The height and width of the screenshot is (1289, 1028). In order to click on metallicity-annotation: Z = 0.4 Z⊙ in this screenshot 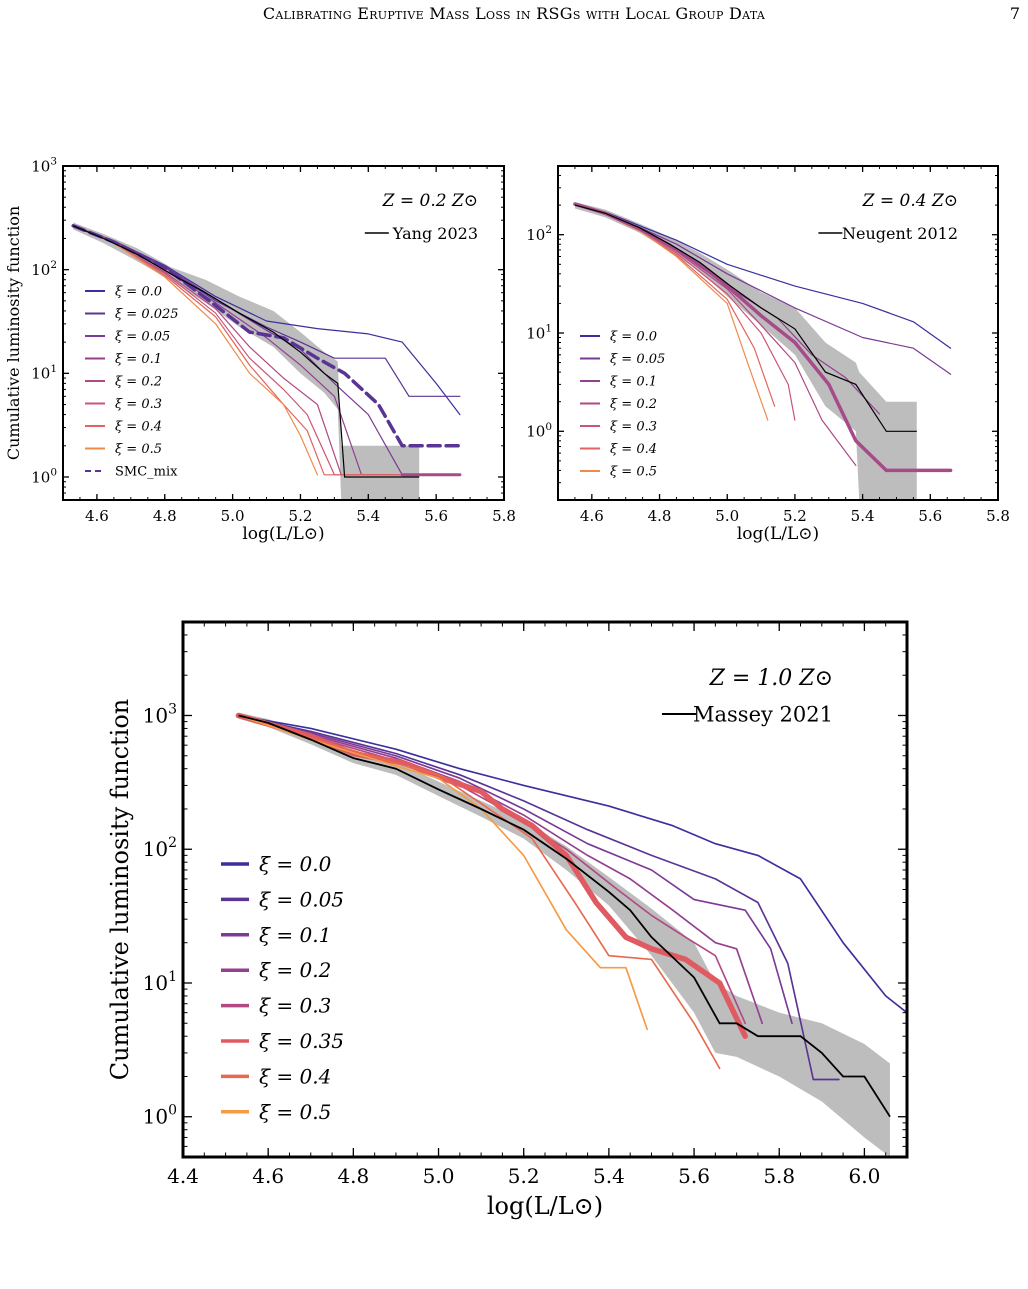, I will do `click(910, 201)`.